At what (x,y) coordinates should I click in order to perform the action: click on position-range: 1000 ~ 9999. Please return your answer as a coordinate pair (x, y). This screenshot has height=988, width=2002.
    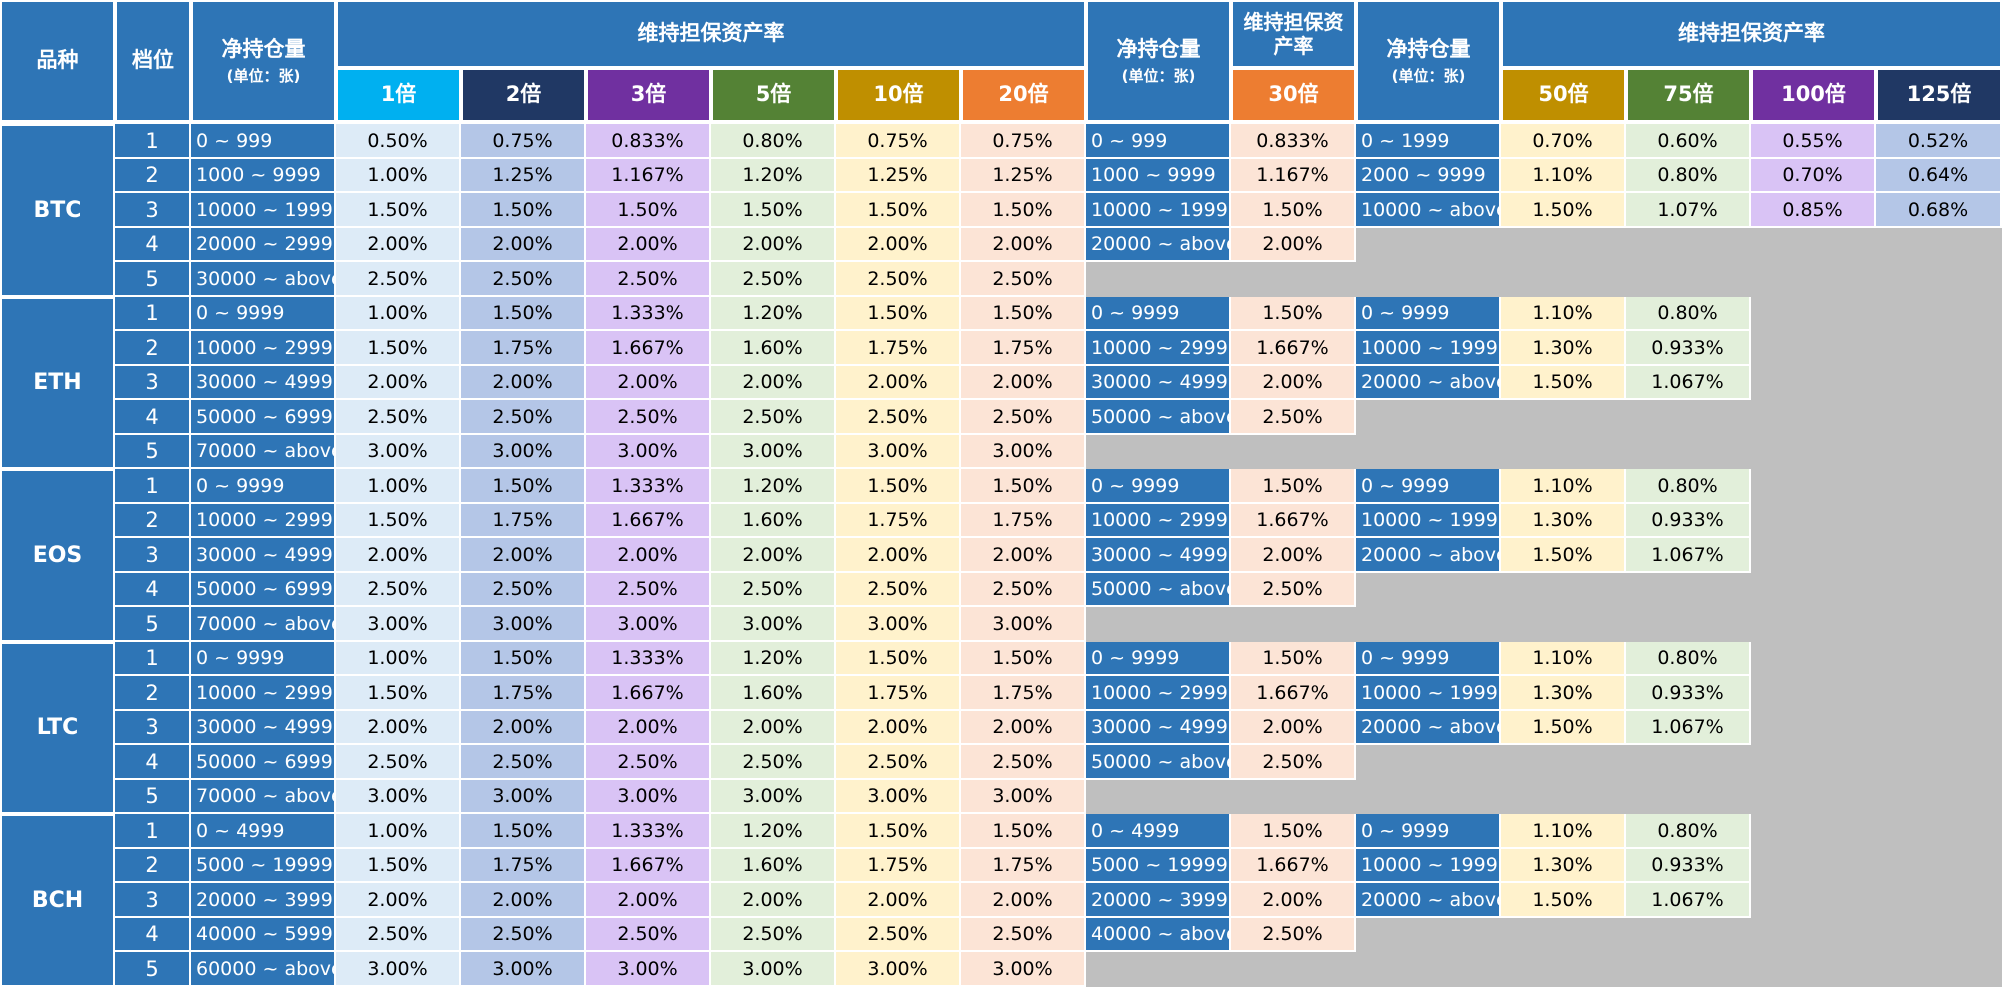
    Looking at the image, I should click on (263, 176).